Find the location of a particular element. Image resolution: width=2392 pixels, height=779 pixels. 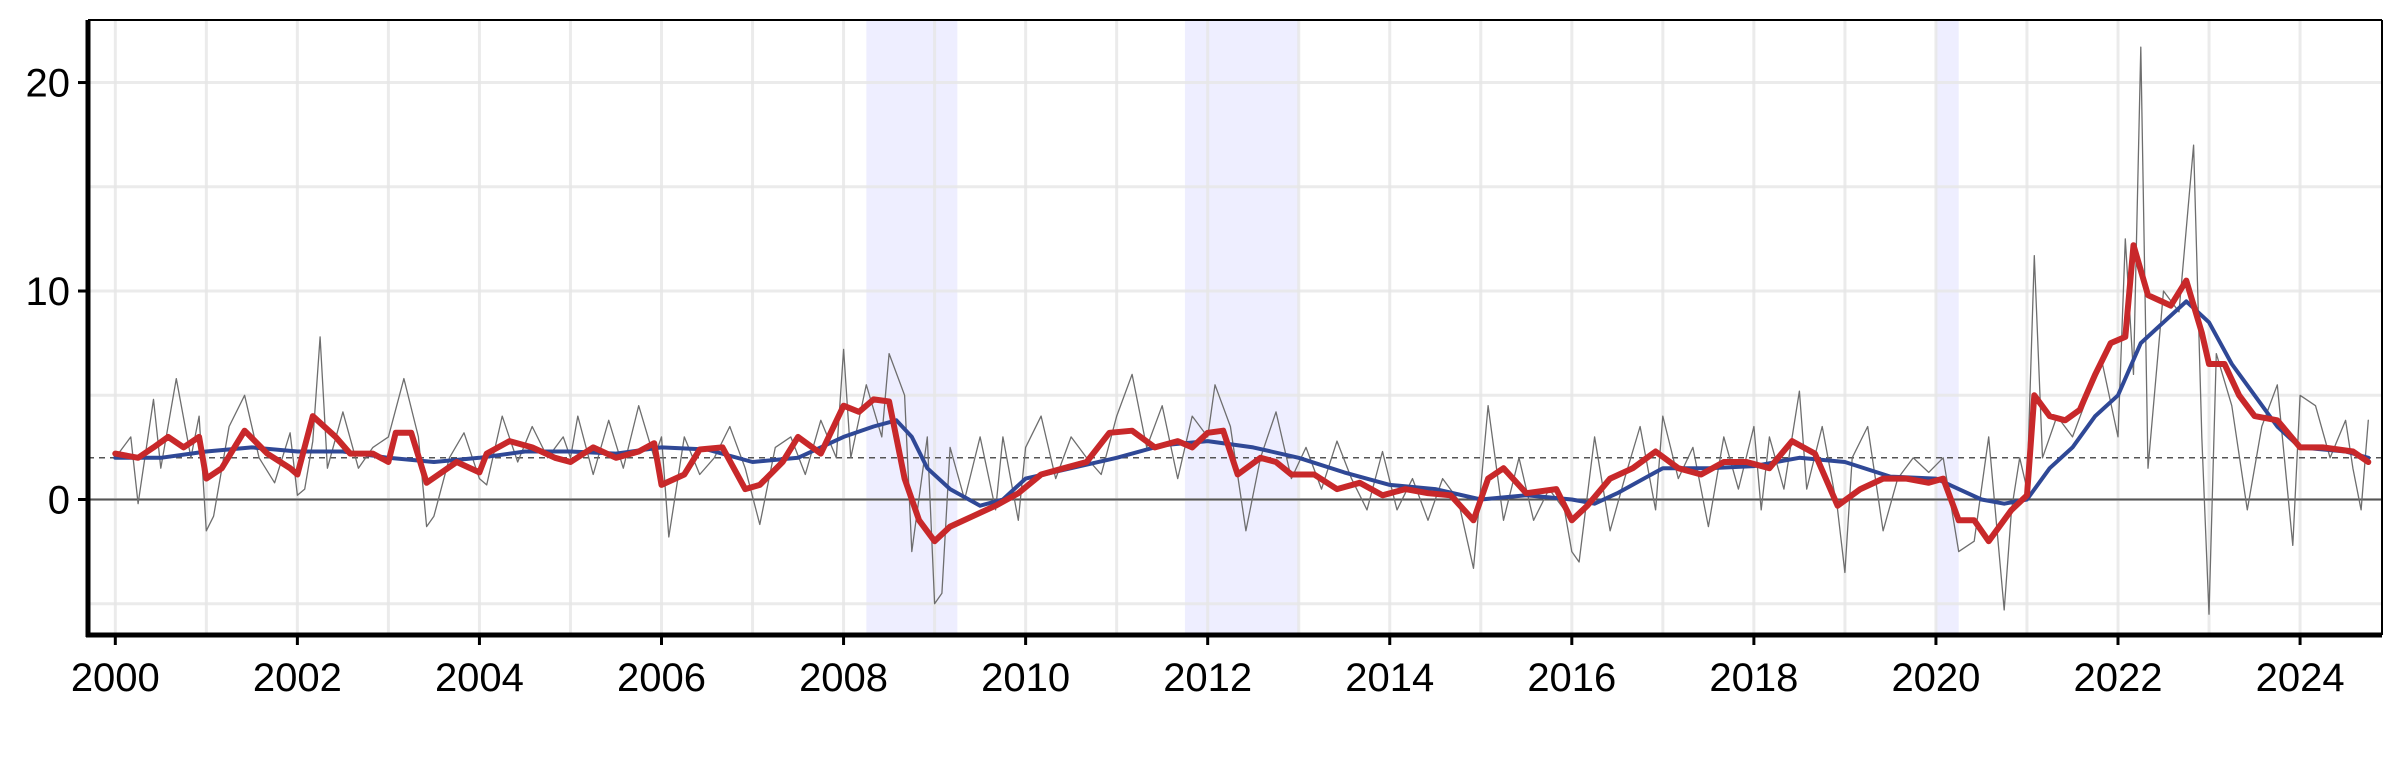

x-tick-label: 2000 is located at coordinates (115, 678).